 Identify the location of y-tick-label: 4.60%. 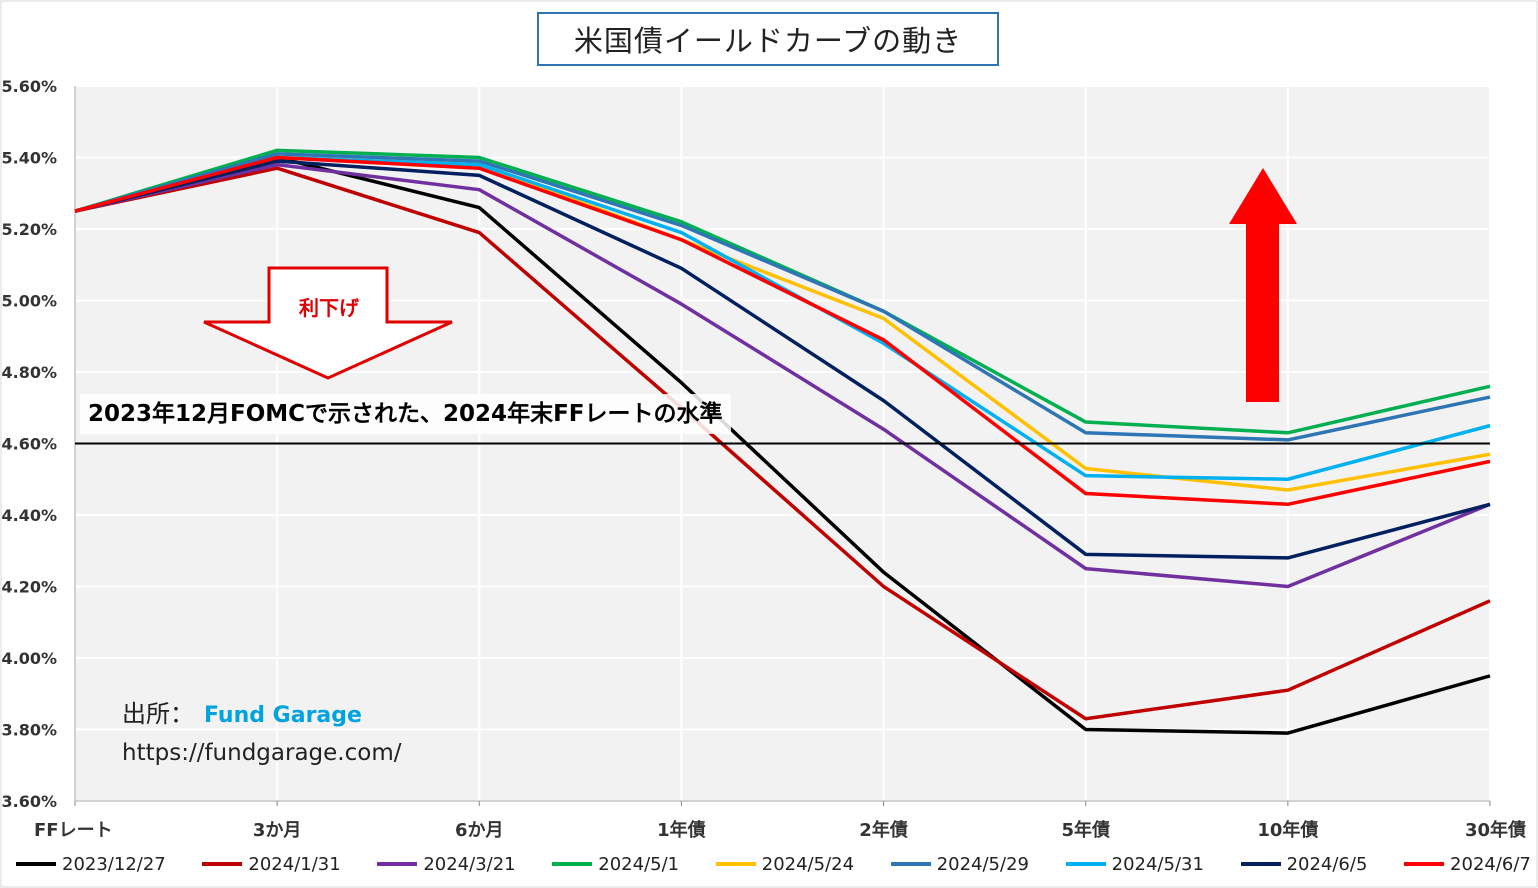
(29, 444).